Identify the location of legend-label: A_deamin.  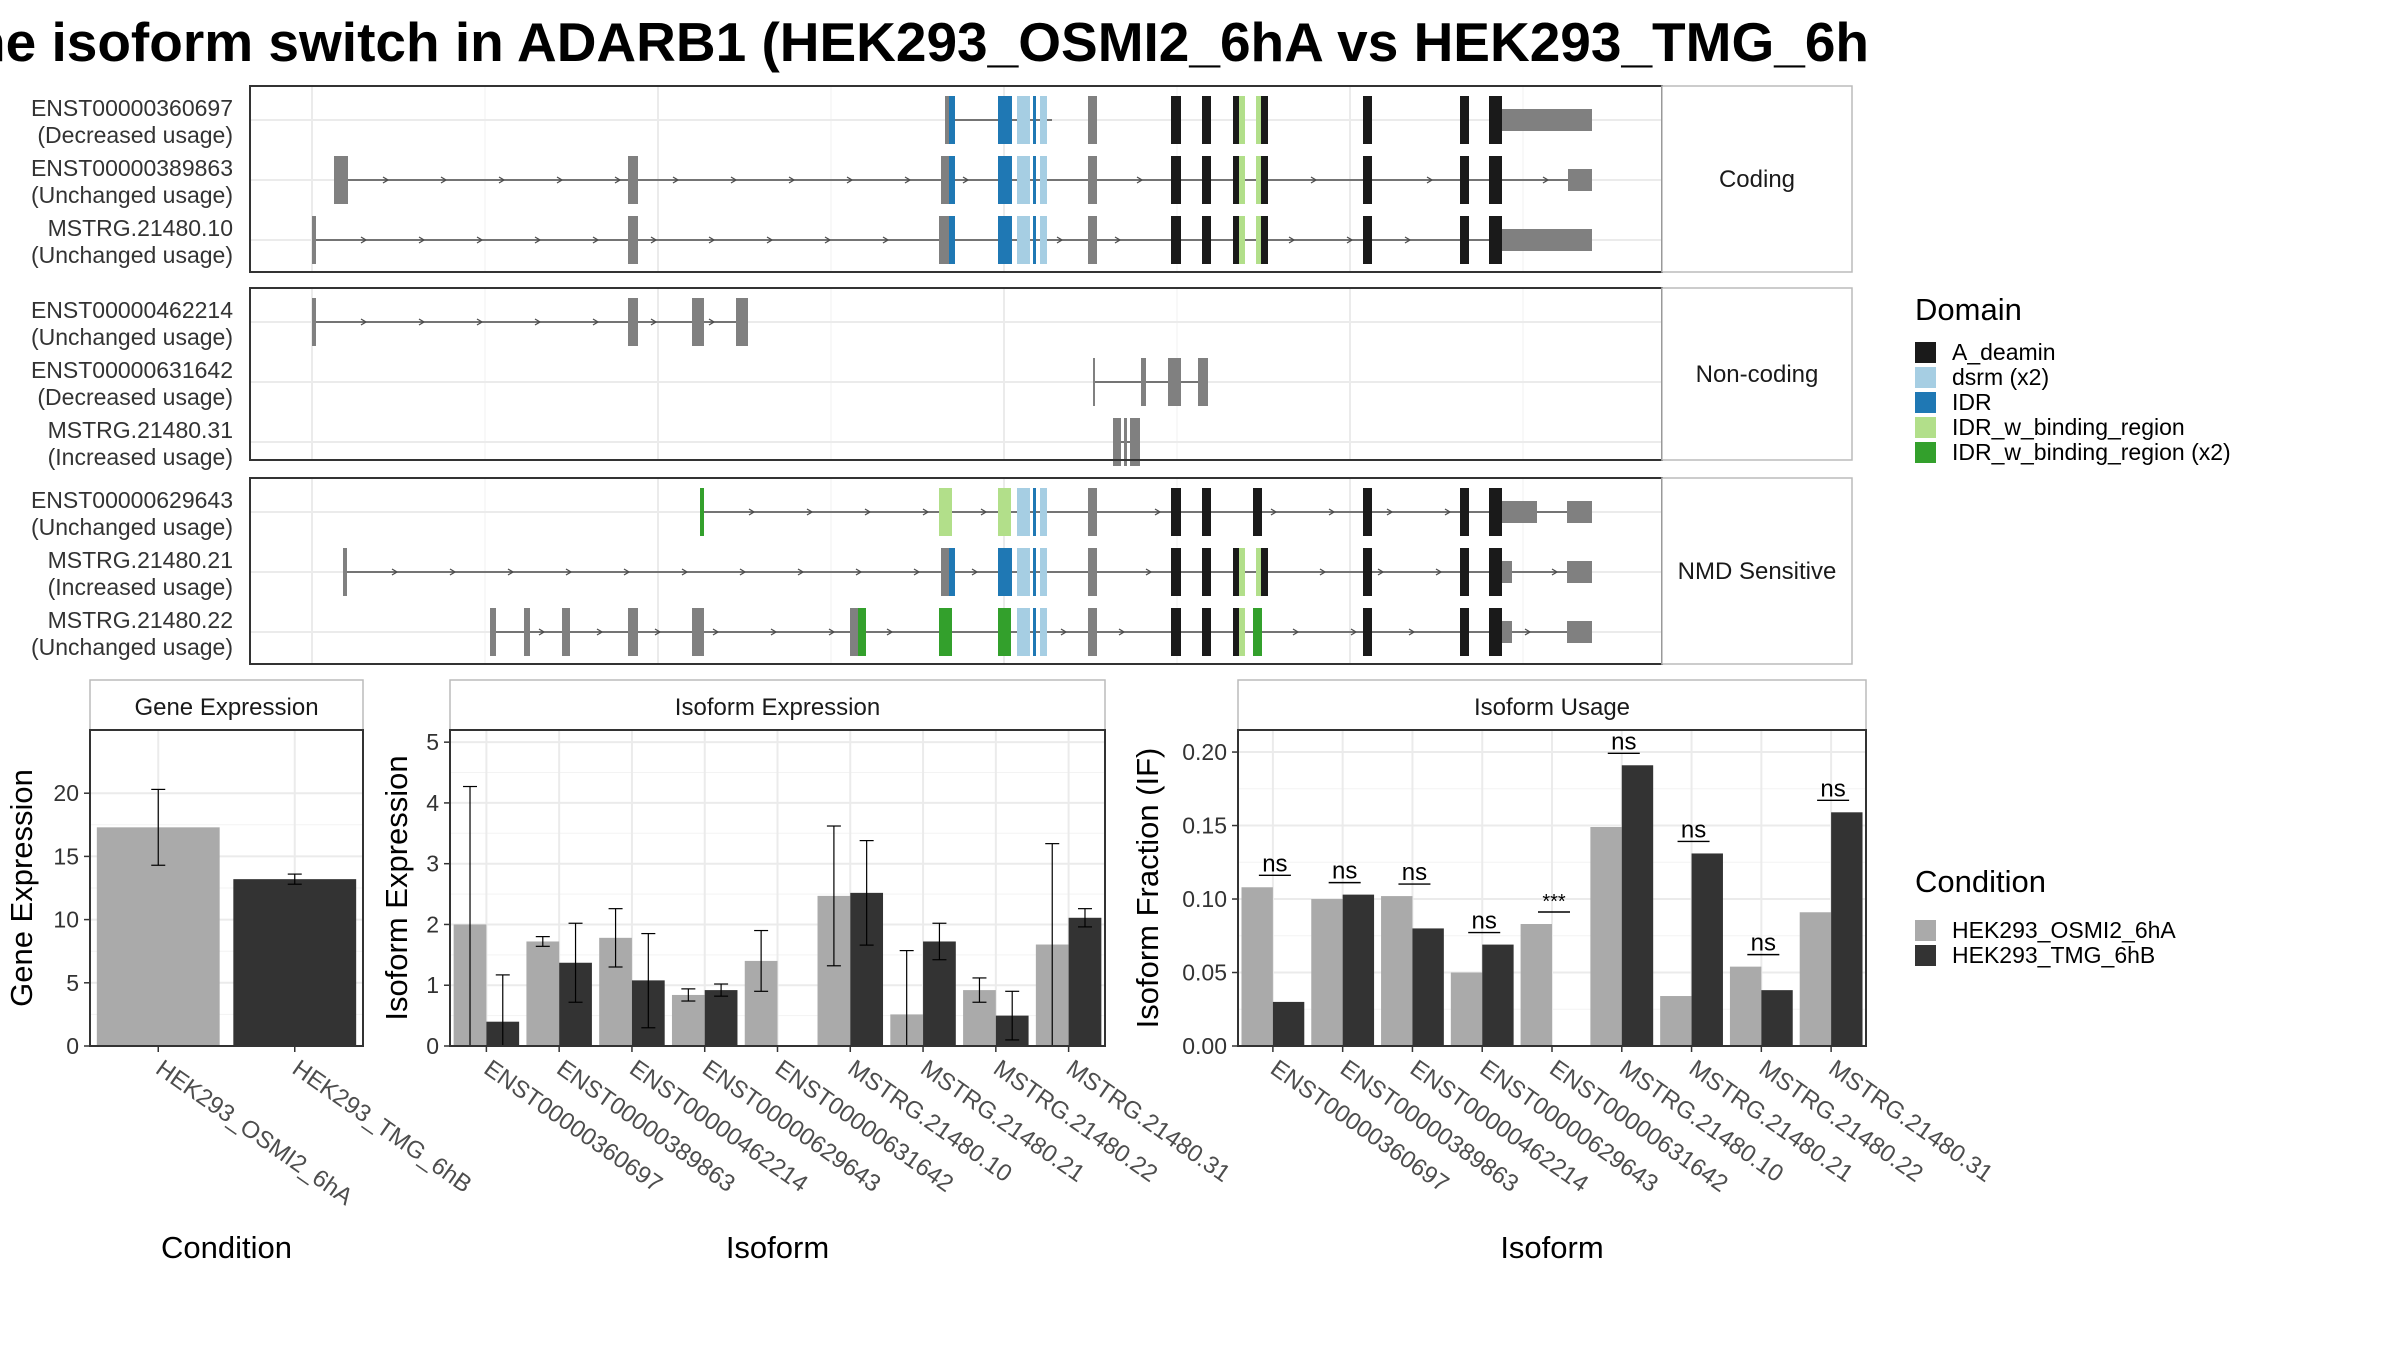
(2004, 352).